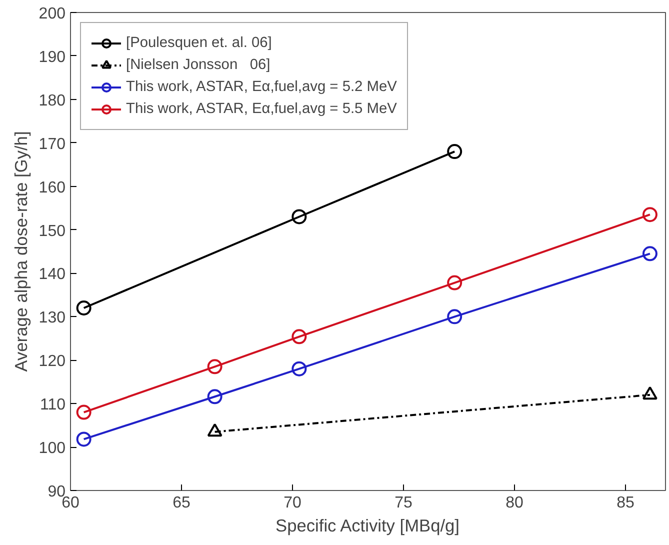 Image resolution: width=669 pixels, height=545 pixels. I want to click on y-tick-label: 180, so click(52, 101).